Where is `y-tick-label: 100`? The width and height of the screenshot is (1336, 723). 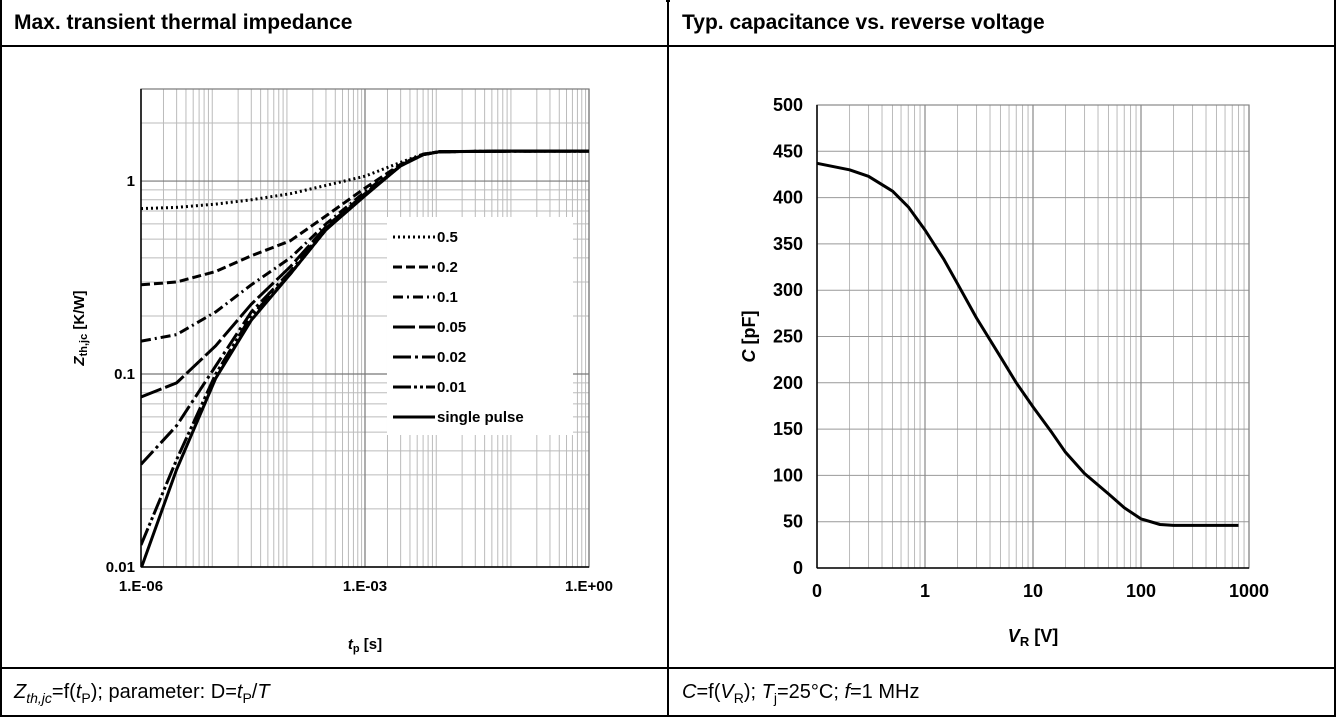 y-tick-label: 100 is located at coordinates (788, 475).